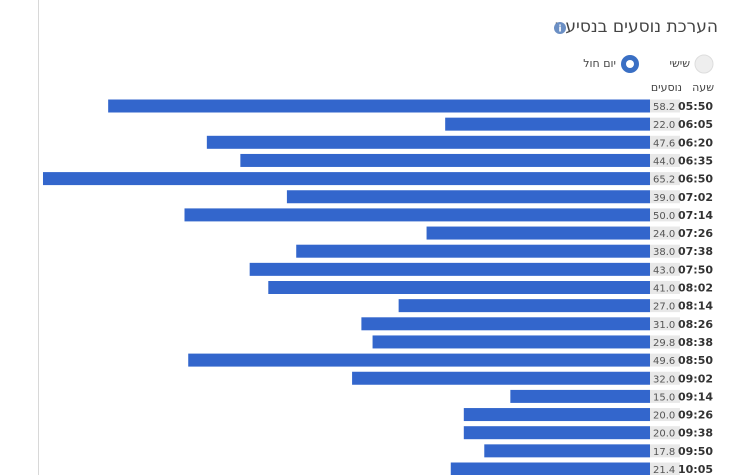  Describe the element at coordinates (704, 64) in the screenshot. I see `radio` at that location.